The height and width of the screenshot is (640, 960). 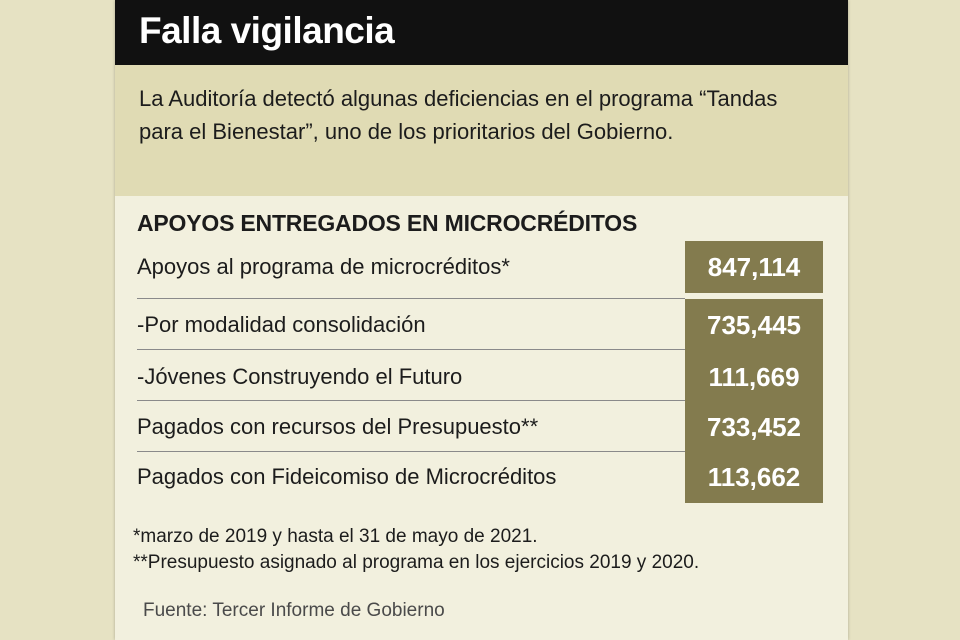 What do you see at coordinates (323, 266) in the screenshot?
I see `row-label: Apoyos al programa de microcréditos*` at bounding box center [323, 266].